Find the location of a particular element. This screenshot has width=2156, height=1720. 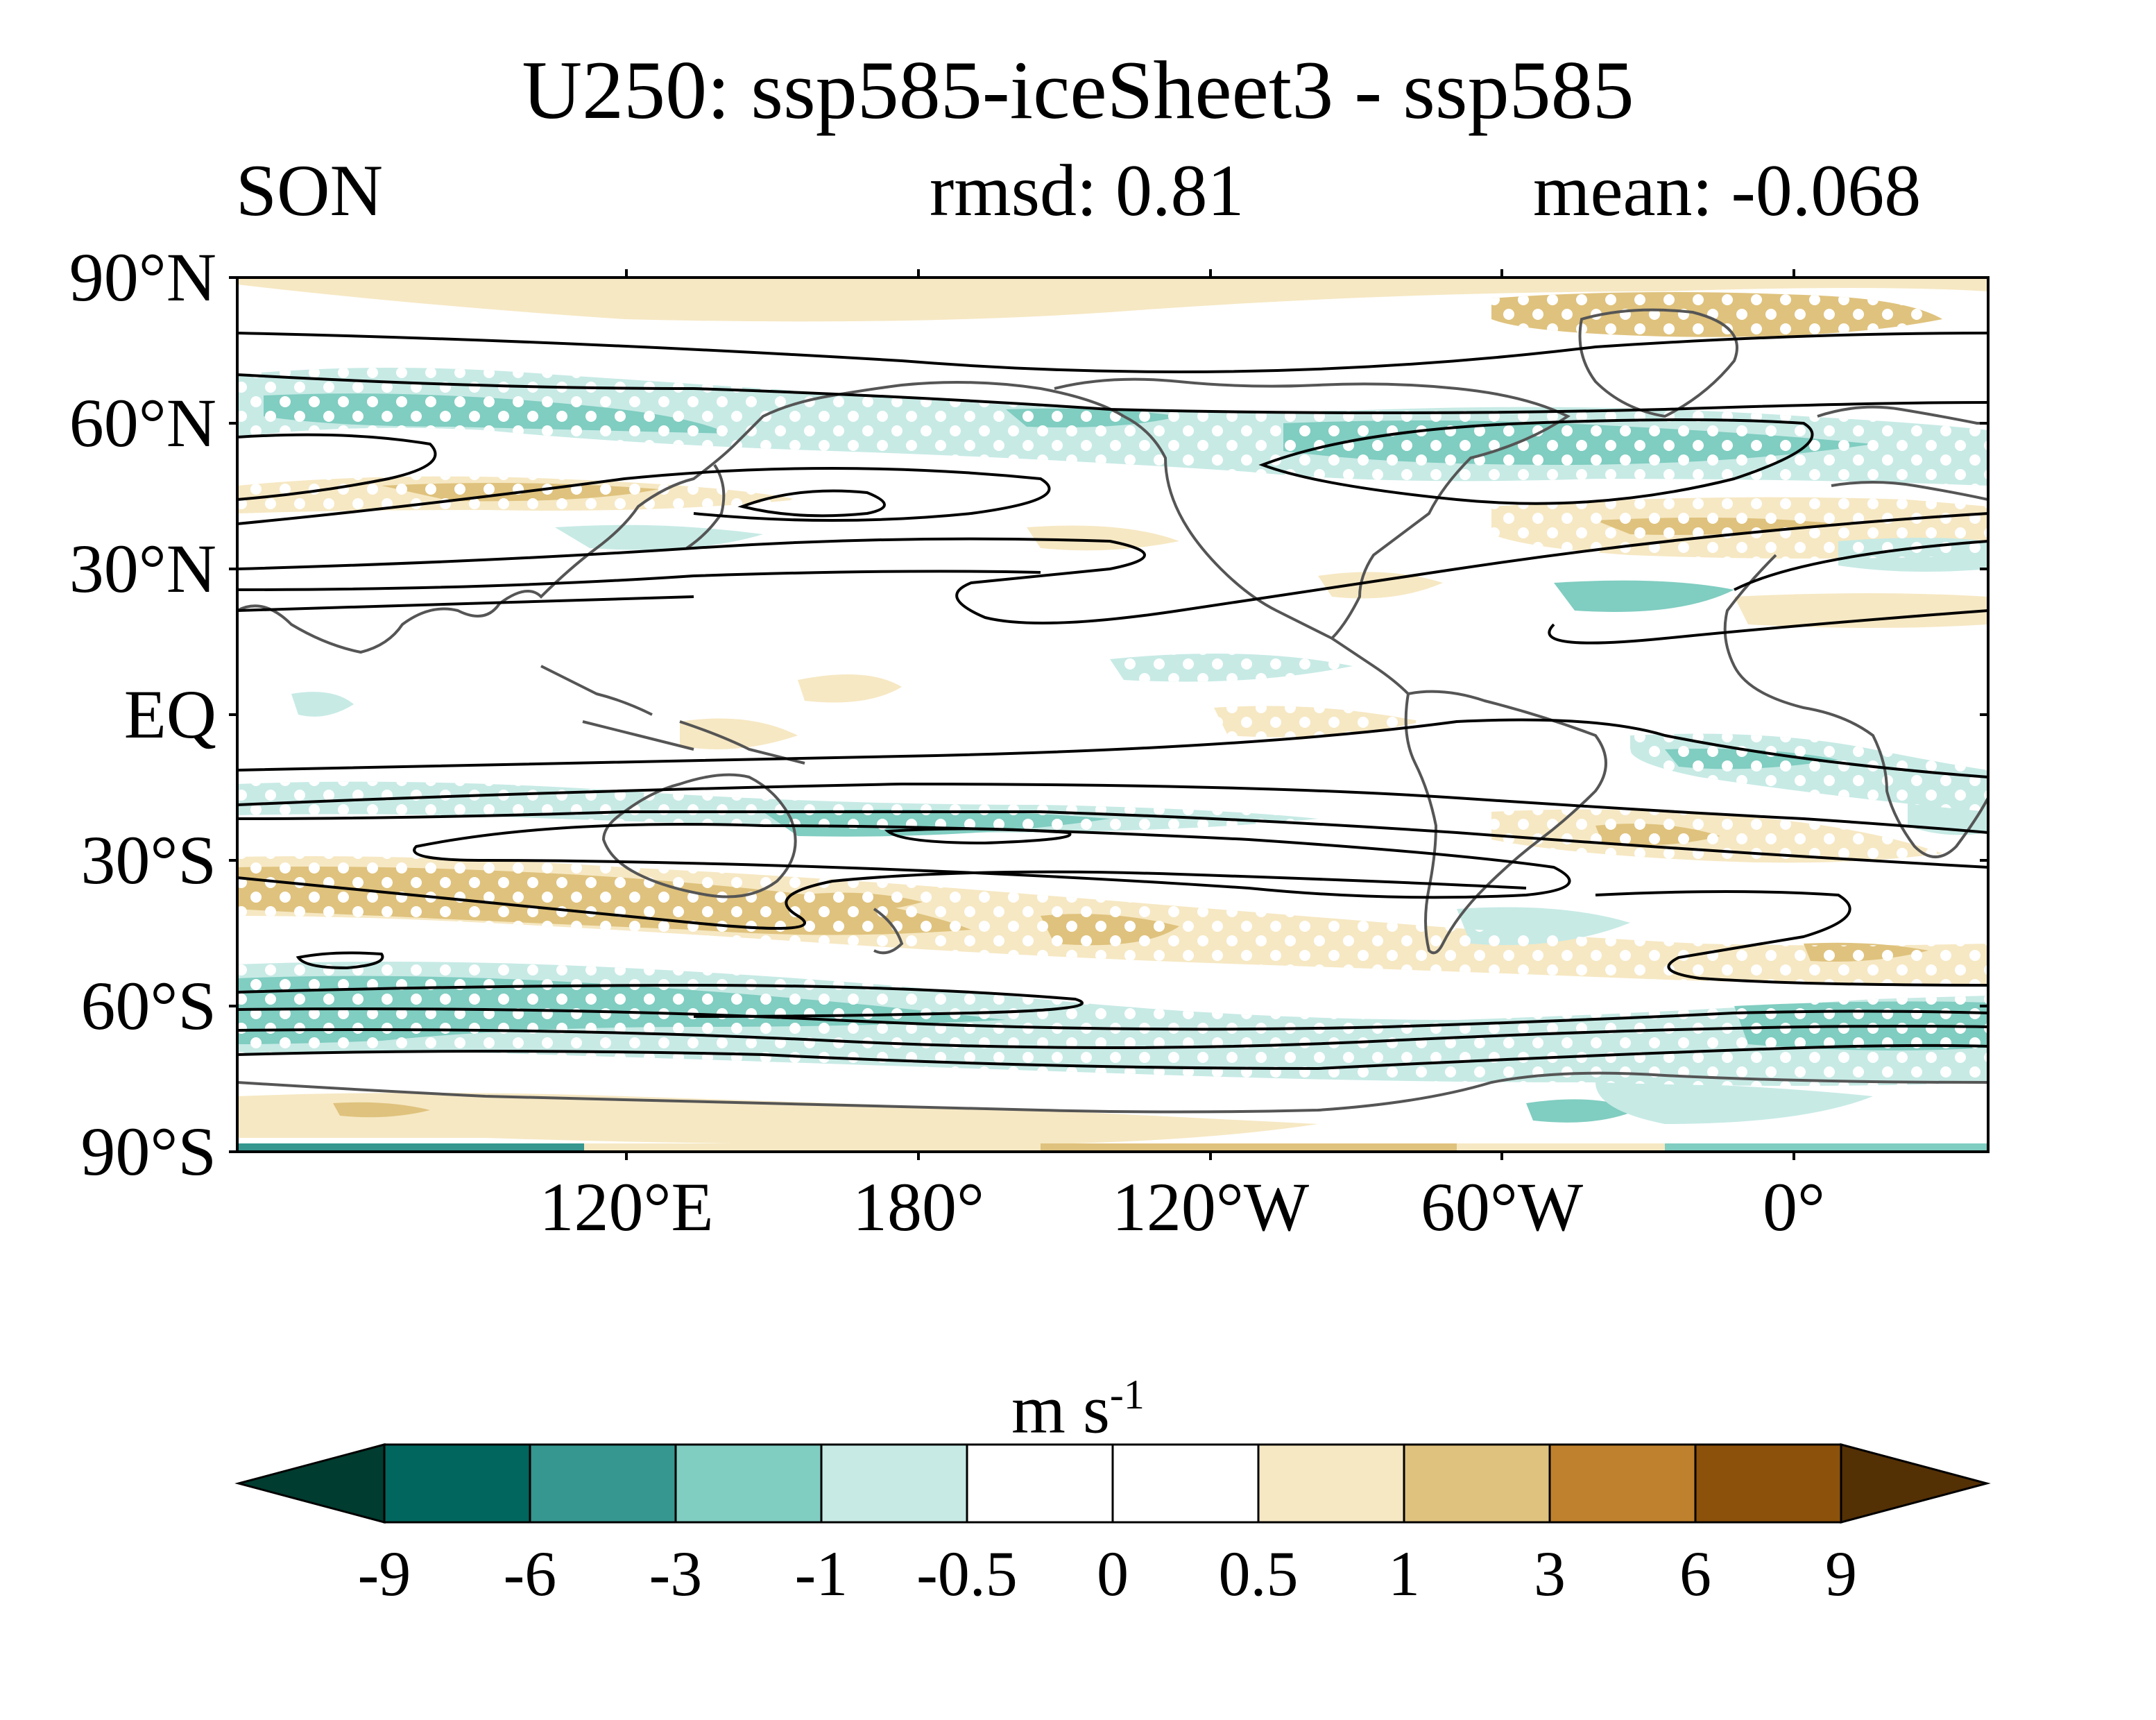

colorbar-tick-label: 3 is located at coordinates (1550, 1573).